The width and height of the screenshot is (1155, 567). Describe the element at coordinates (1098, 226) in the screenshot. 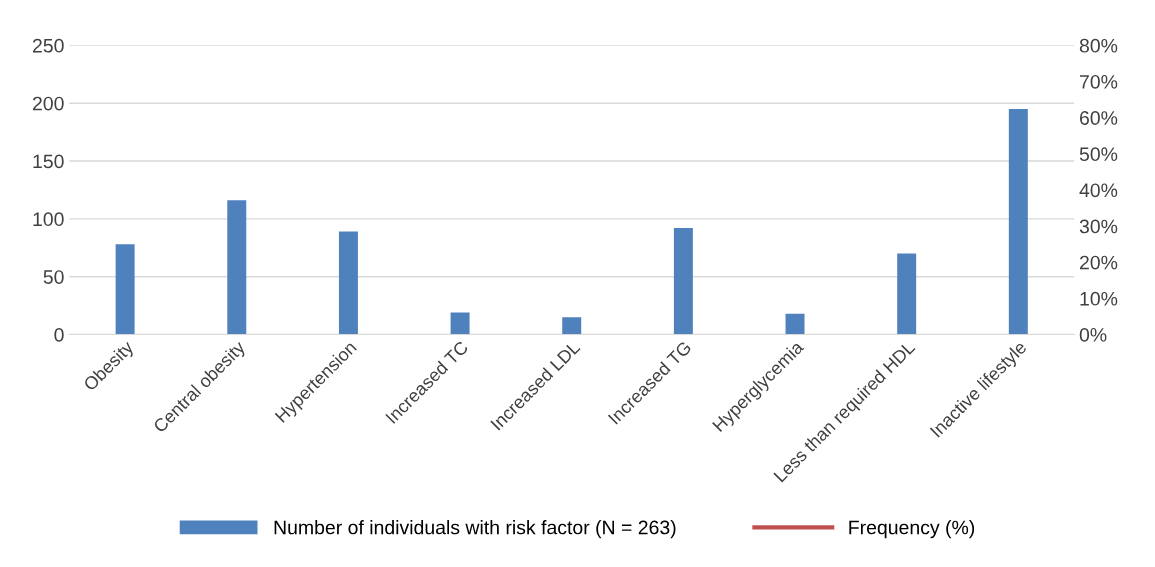

I see `y2-tick-label: 30%` at that location.